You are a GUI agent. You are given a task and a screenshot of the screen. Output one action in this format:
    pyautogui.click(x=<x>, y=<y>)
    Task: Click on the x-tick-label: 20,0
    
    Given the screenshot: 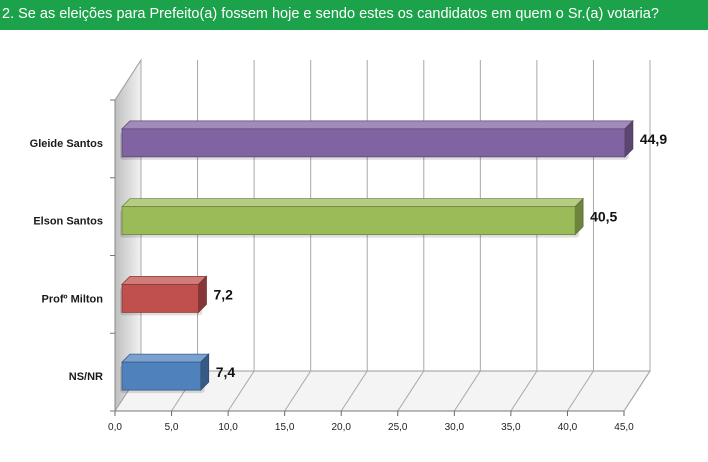 What is the action you would take?
    pyautogui.click(x=341, y=427)
    